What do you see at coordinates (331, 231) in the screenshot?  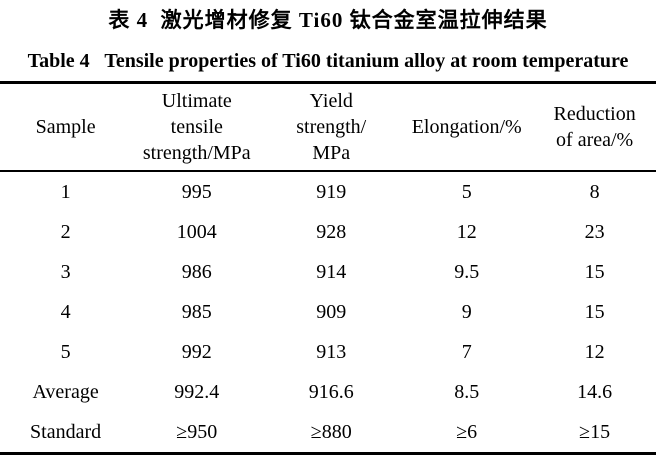 I see `table-cell: 928` at bounding box center [331, 231].